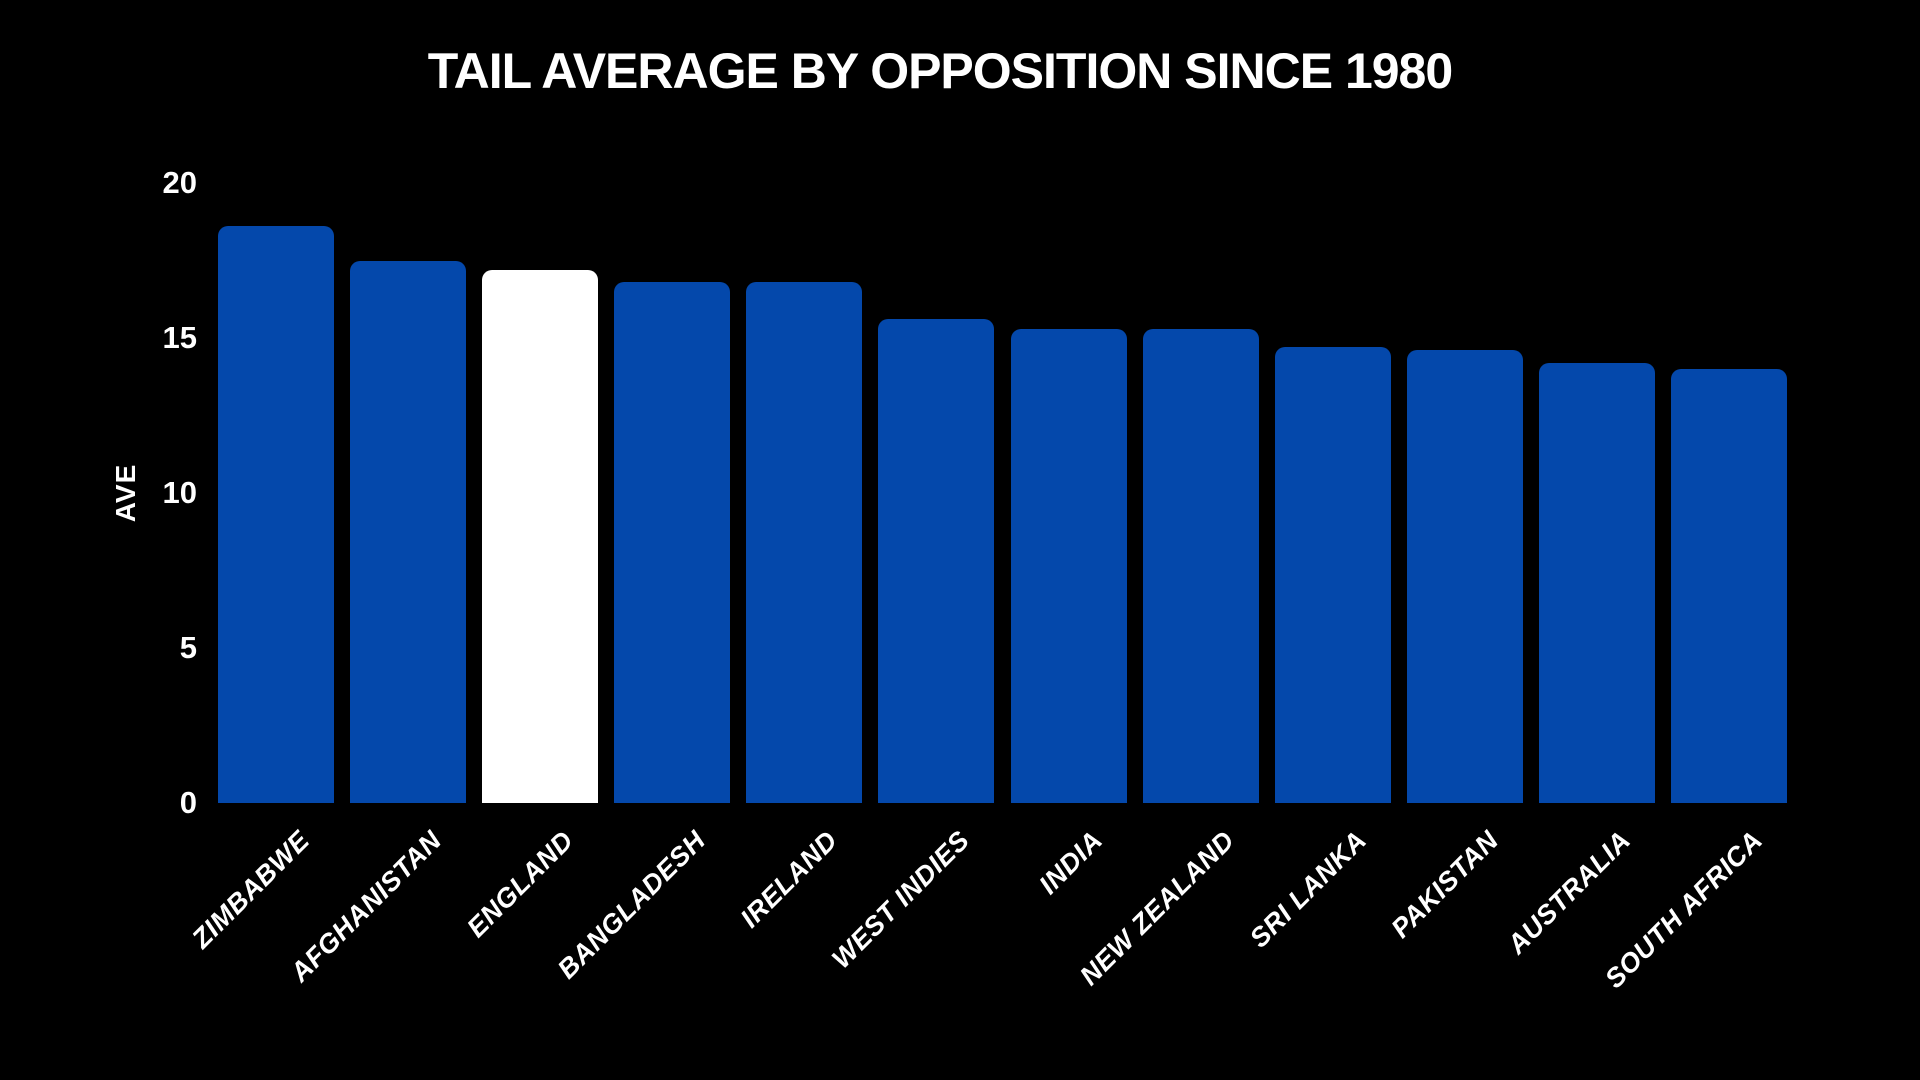 Image resolution: width=1920 pixels, height=1080 pixels. Describe the element at coordinates (179, 182) in the screenshot. I see `y-tick-label-20: 20` at that location.